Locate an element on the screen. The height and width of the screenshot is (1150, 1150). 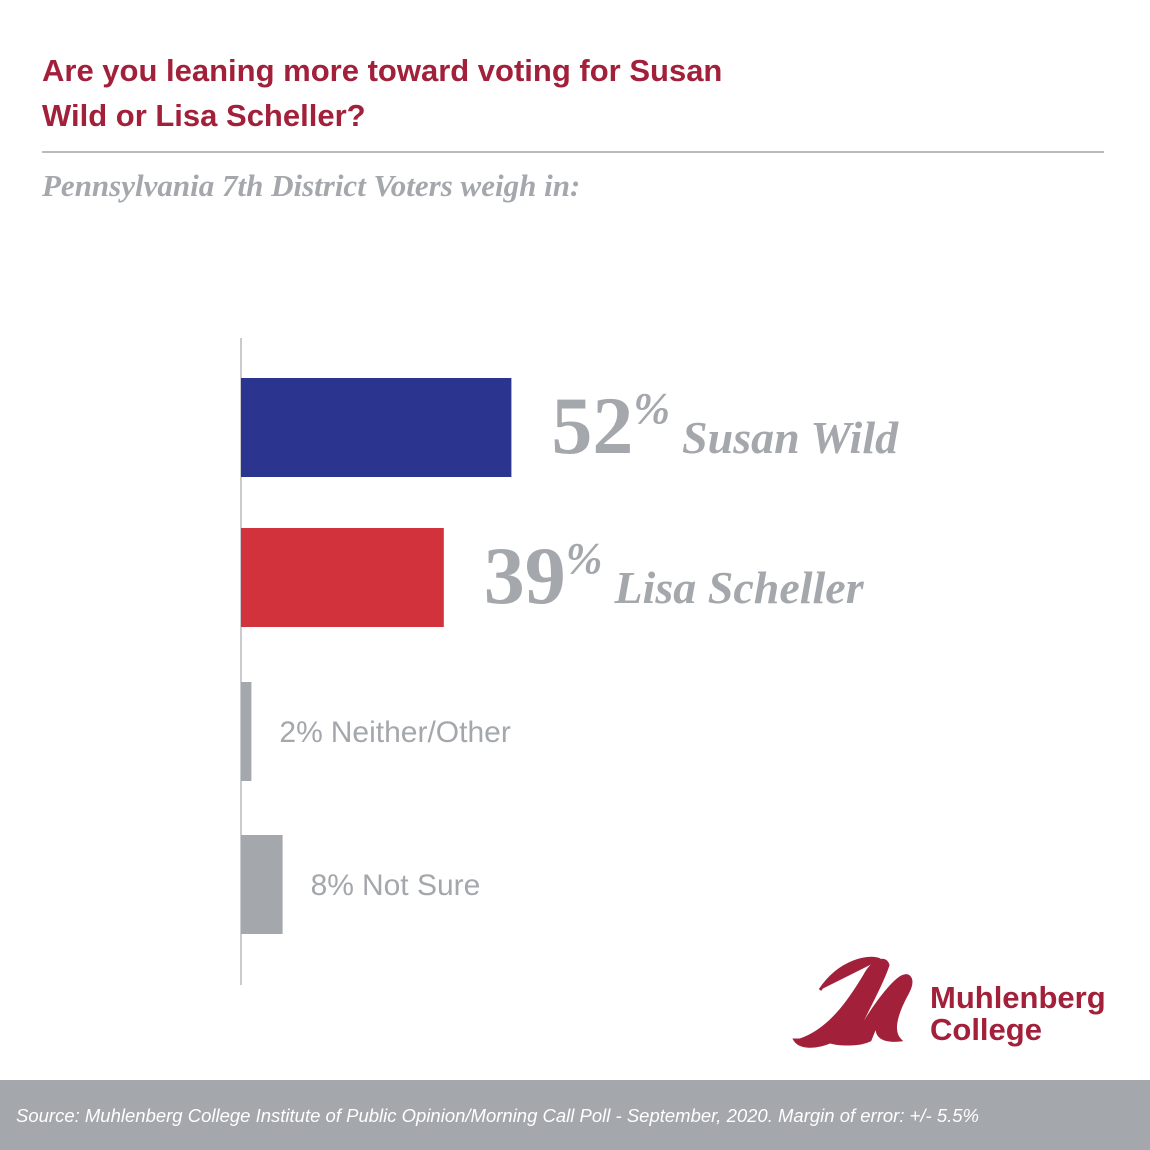
footer-band is located at coordinates (575, 1115).